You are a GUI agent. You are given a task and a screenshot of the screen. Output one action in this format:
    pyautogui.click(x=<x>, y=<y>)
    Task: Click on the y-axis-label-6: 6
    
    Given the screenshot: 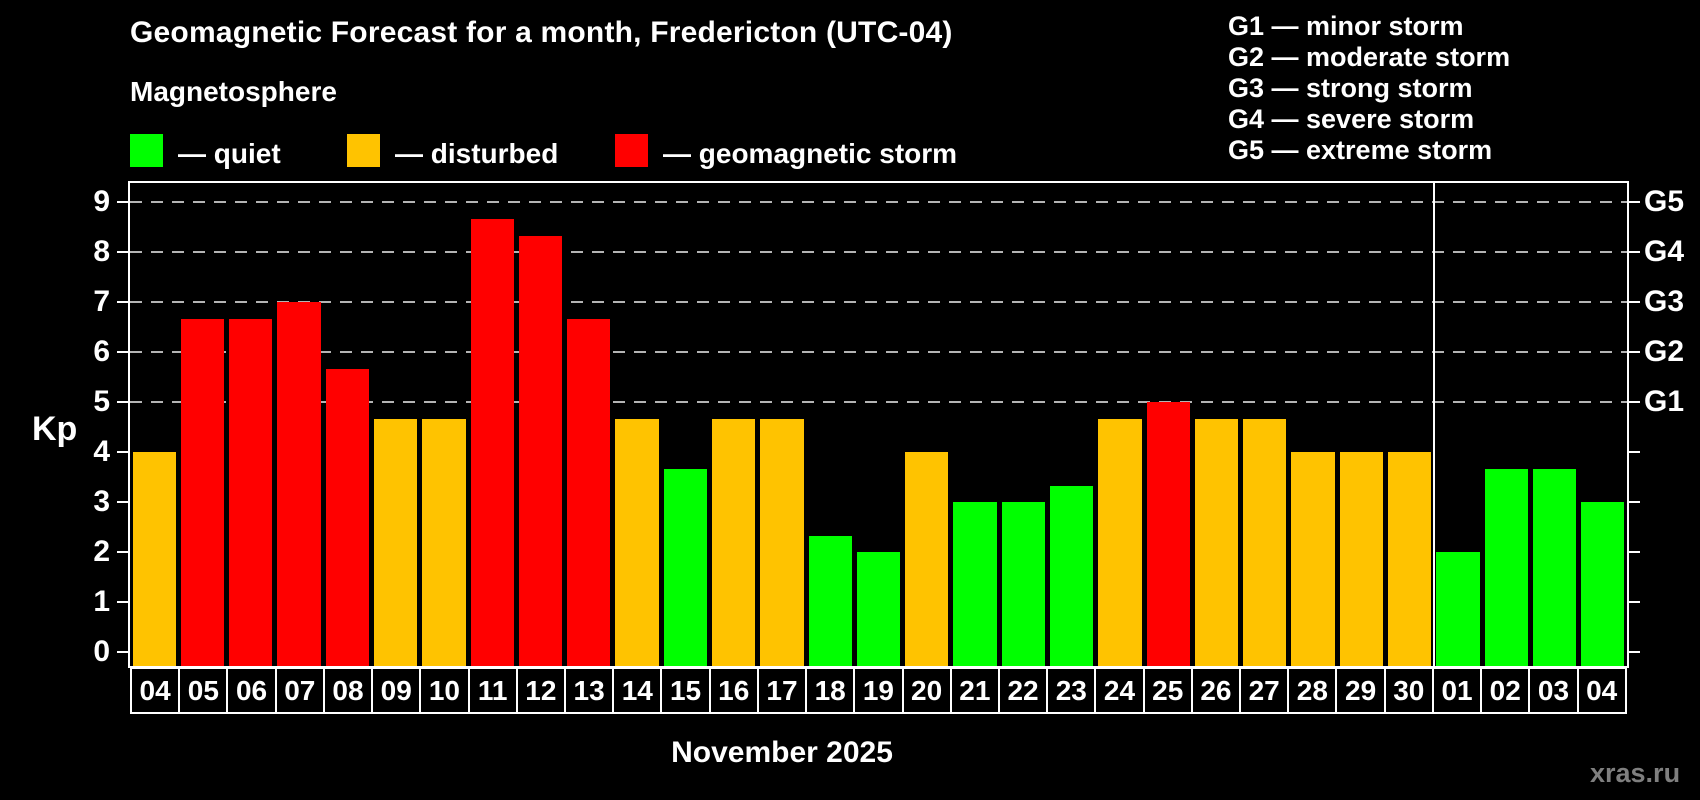 What is the action you would take?
    pyautogui.click(x=101, y=351)
    